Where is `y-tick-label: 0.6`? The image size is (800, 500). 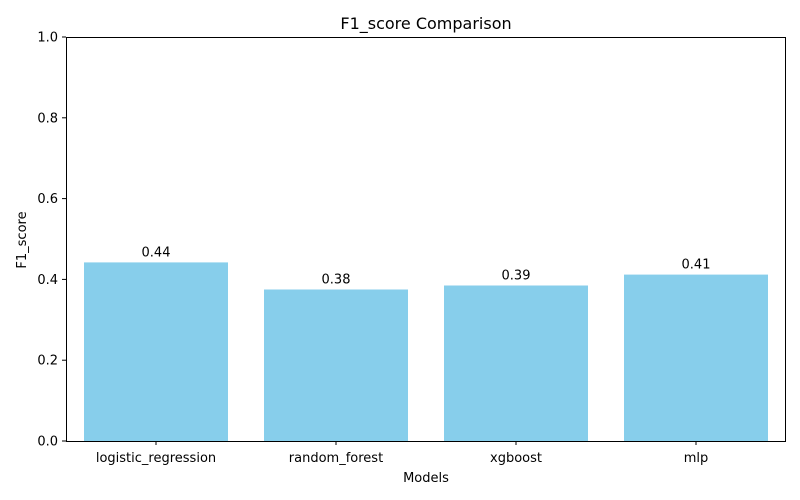 y-tick-label: 0.6 is located at coordinates (47, 199).